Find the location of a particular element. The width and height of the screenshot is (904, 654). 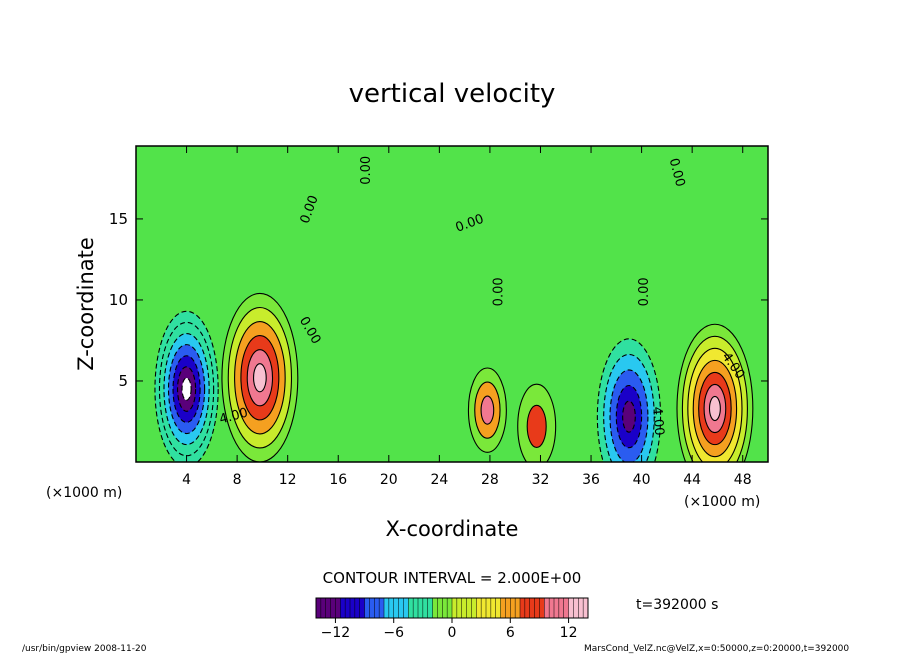

x-tick-label: 32 is located at coordinates (541, 480).